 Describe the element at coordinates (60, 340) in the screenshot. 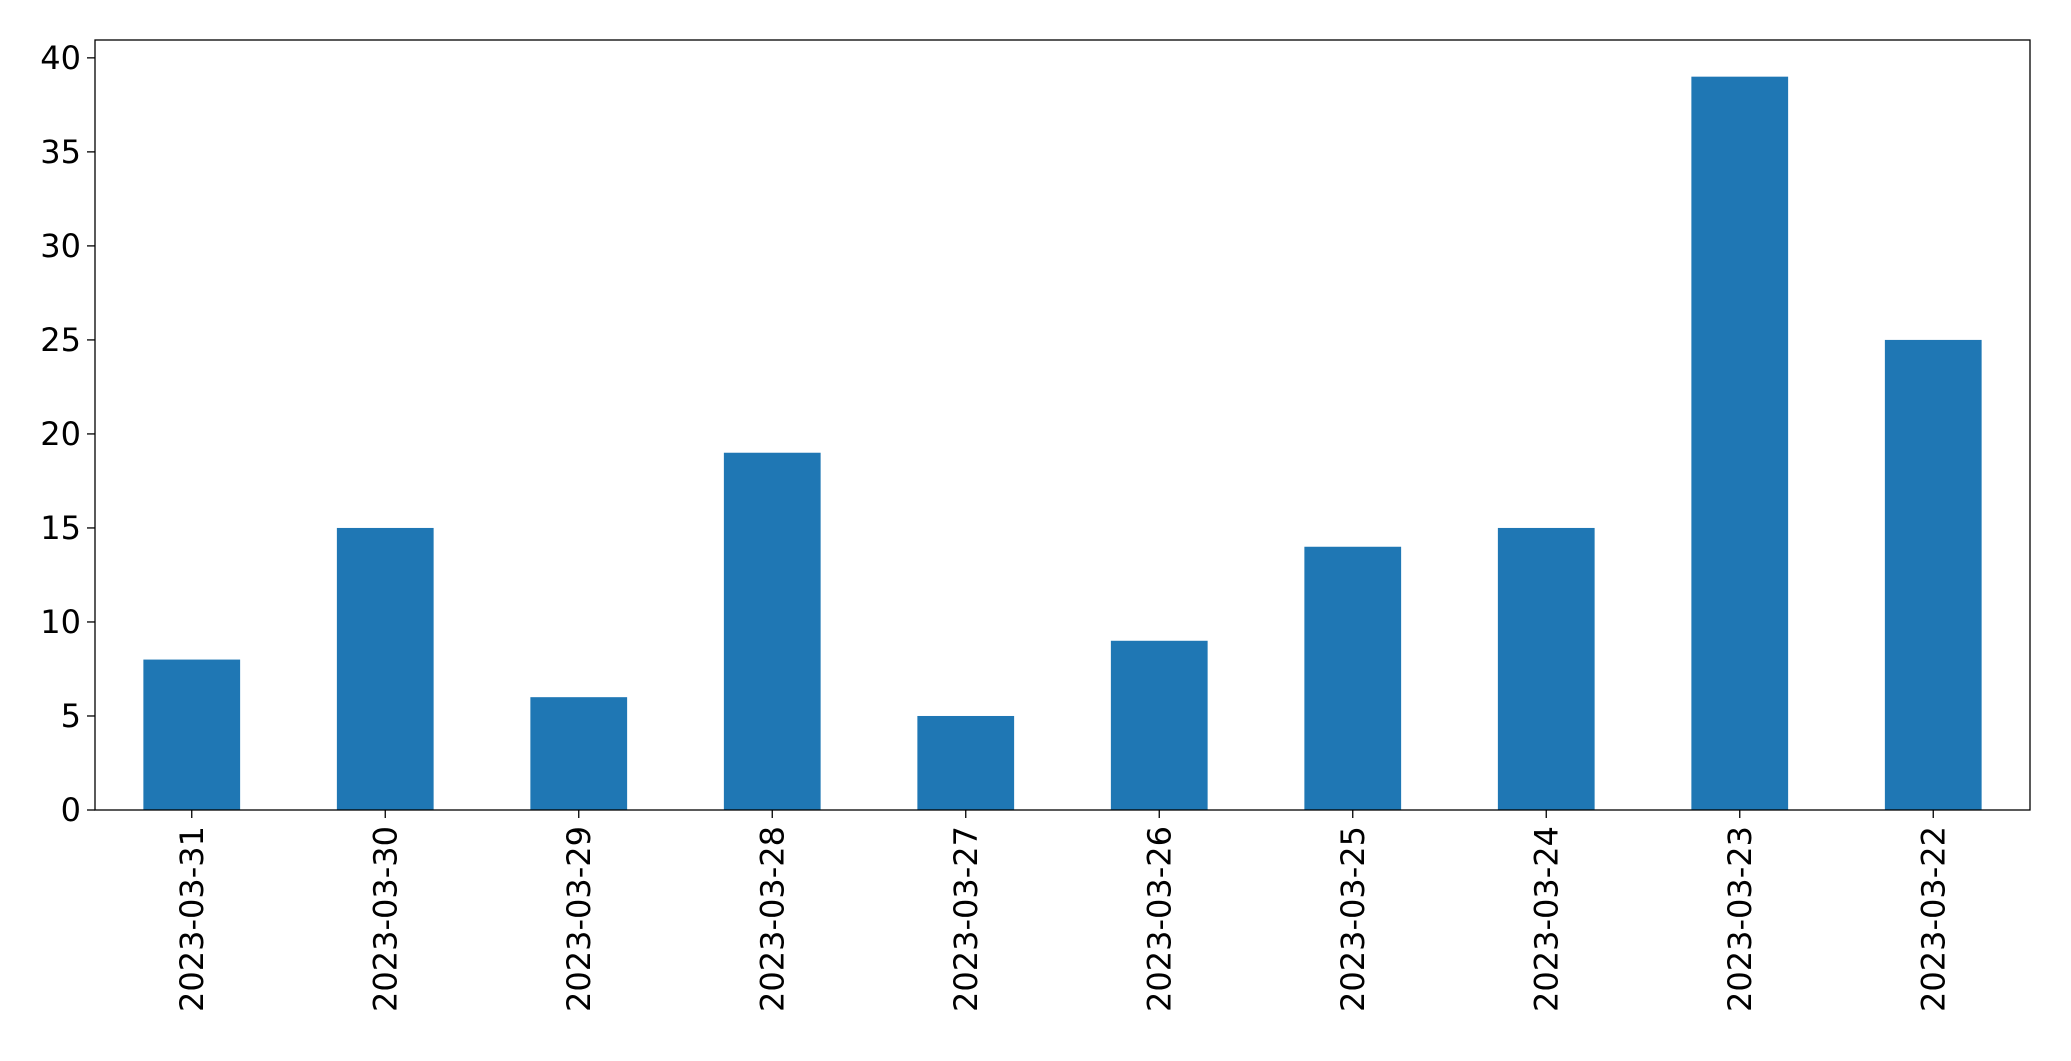

I see `y-tick-label: 25` at that location.